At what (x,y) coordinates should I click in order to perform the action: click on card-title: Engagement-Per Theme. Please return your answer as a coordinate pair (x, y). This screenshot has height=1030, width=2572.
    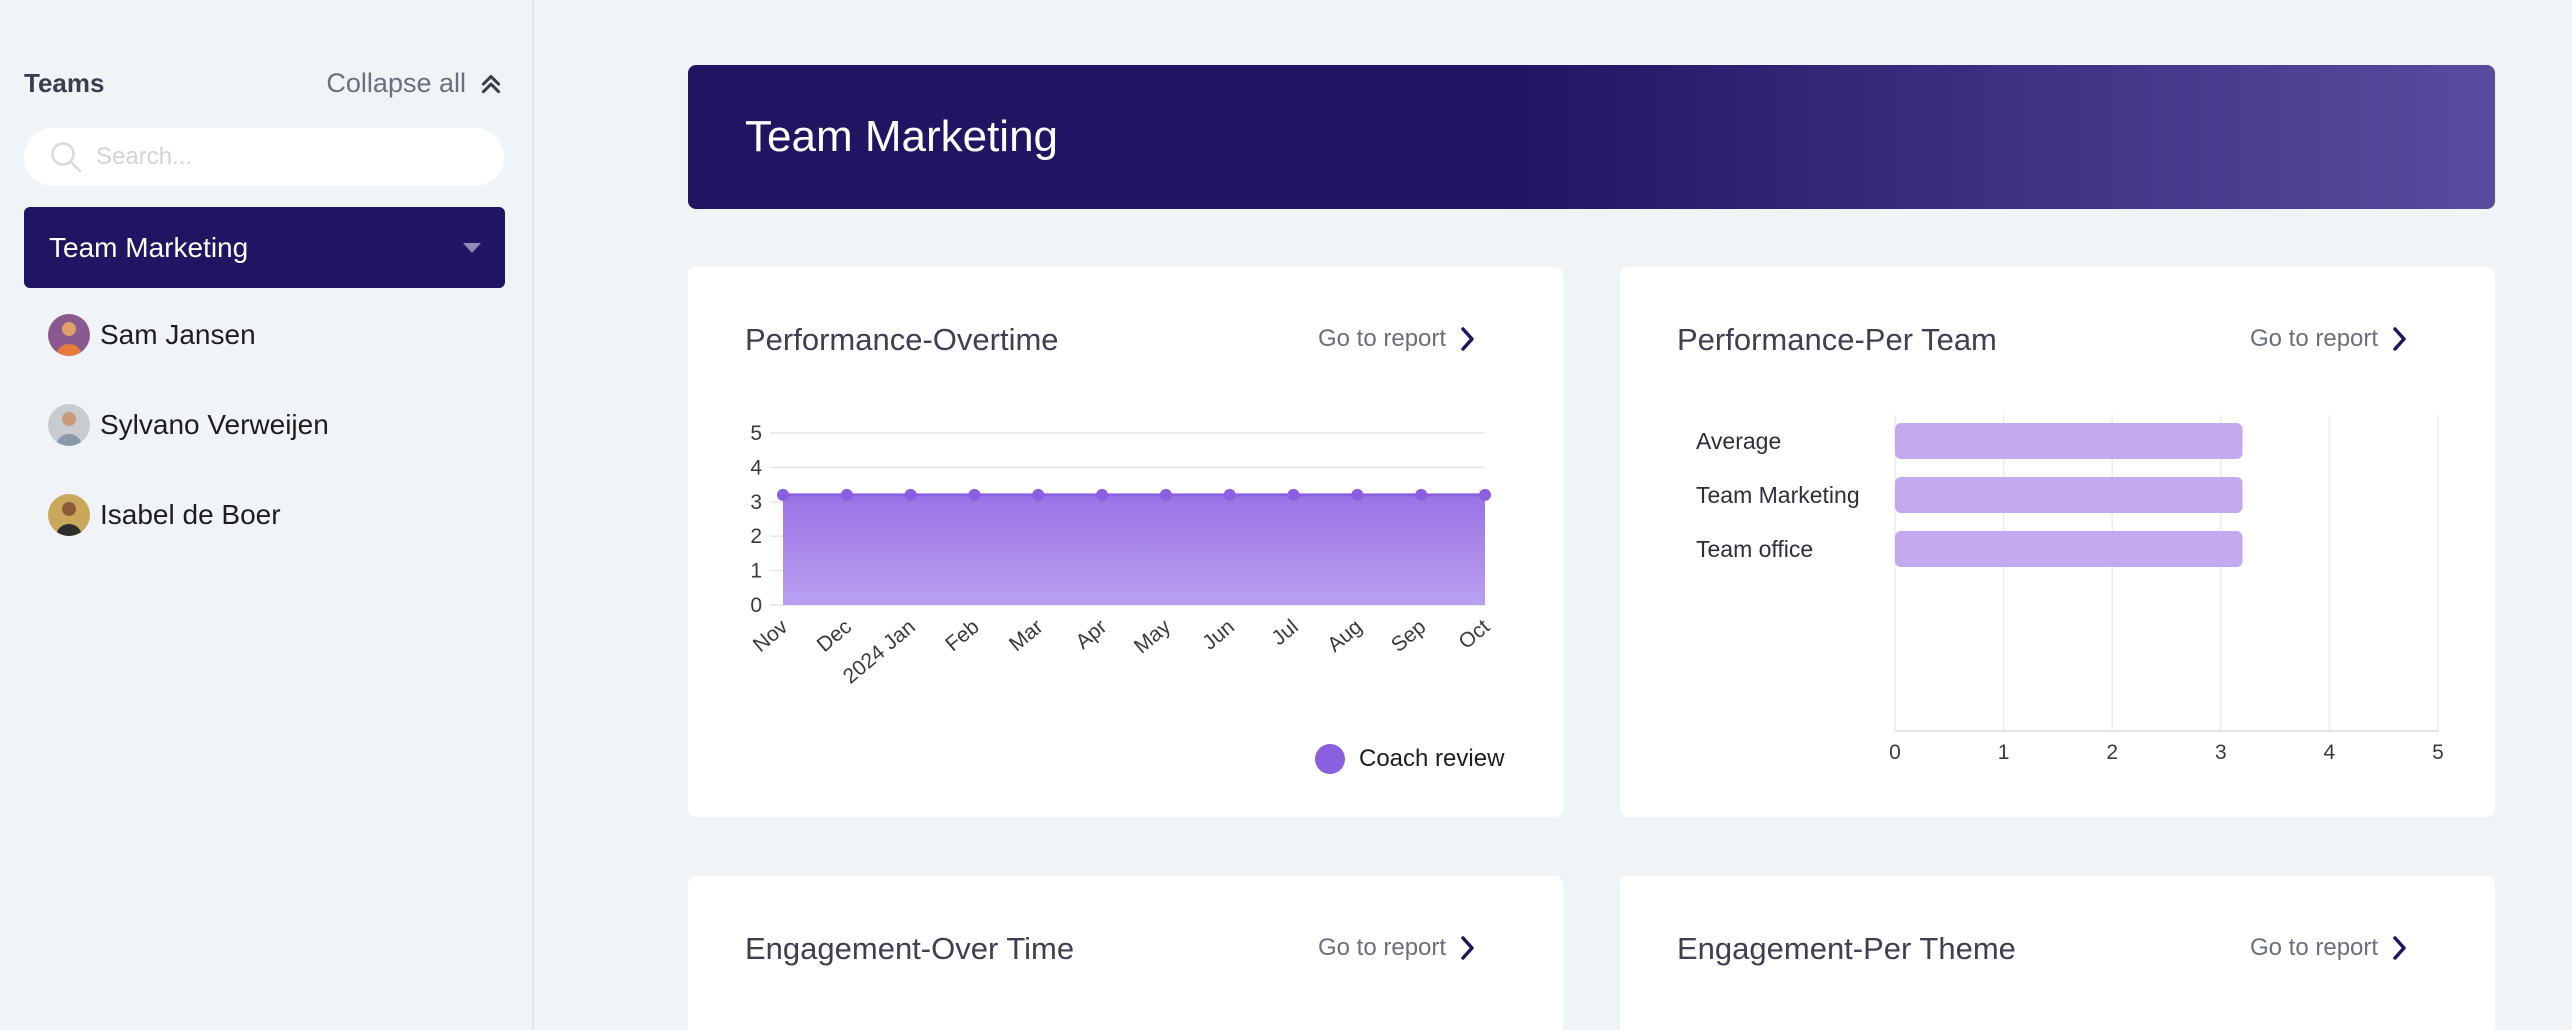
    Looking at the image, I should click on (1846, 948).